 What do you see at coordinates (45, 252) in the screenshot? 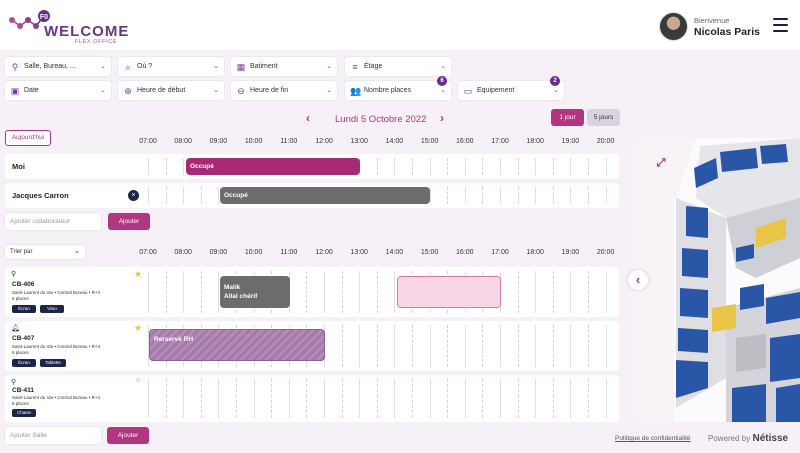
I see `sort-select: Trier par ⌄` at bounding box center [45, 252].